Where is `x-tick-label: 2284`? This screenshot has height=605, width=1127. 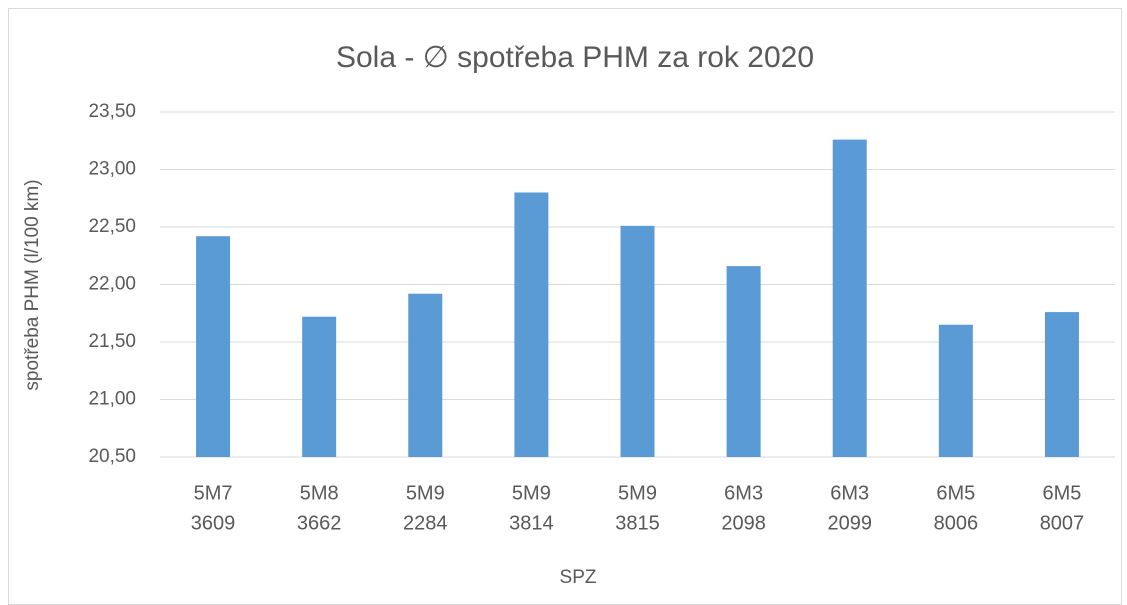 x-tick-label: 2284 is located at coordinates (425, 523).